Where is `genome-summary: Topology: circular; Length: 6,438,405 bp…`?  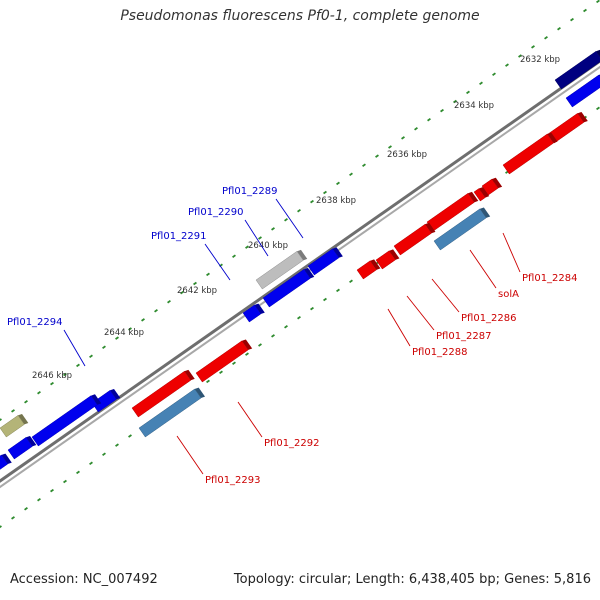 genome-summary: Topology: circular; Length: 6,438,405 bp… is located at coordinates (412, 579).